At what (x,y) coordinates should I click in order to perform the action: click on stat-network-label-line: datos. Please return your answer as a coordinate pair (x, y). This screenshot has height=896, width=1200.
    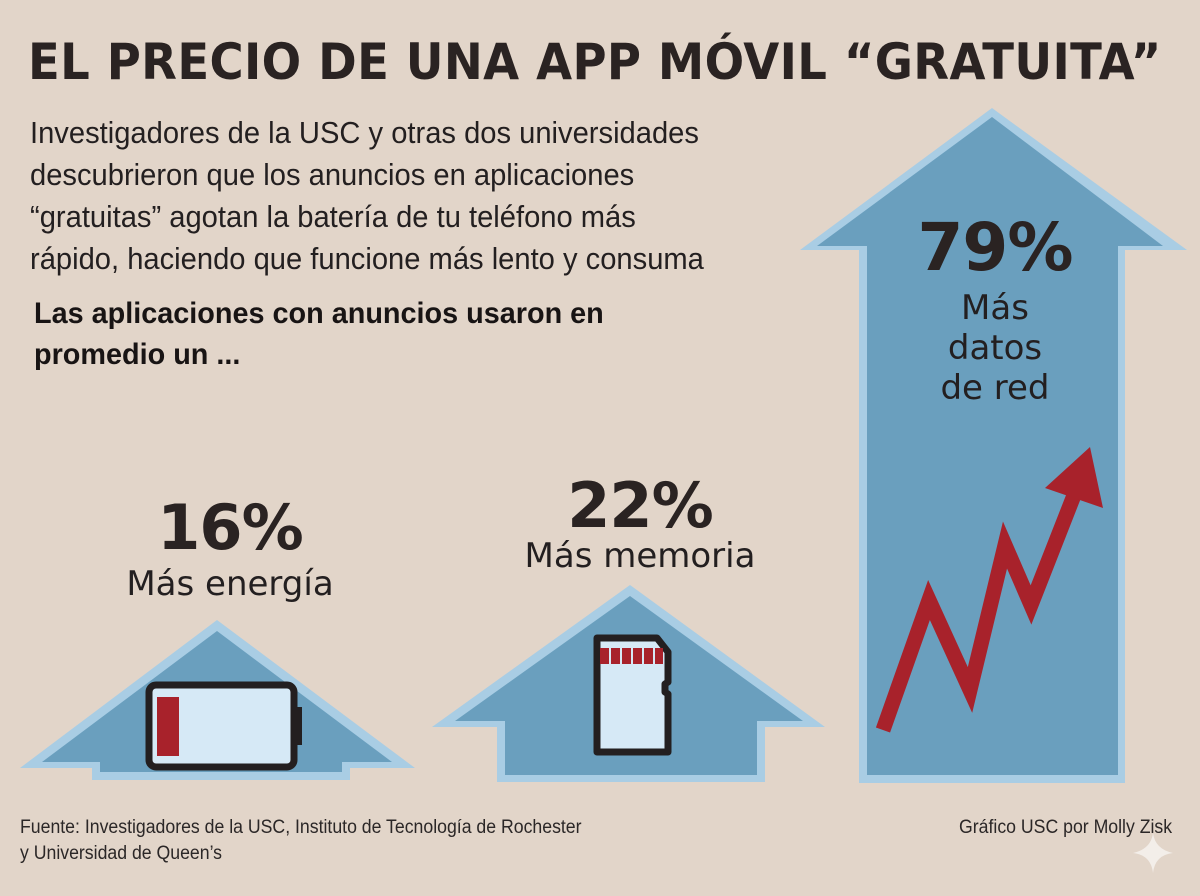
    Looking at the image, I should click on (995, 348).